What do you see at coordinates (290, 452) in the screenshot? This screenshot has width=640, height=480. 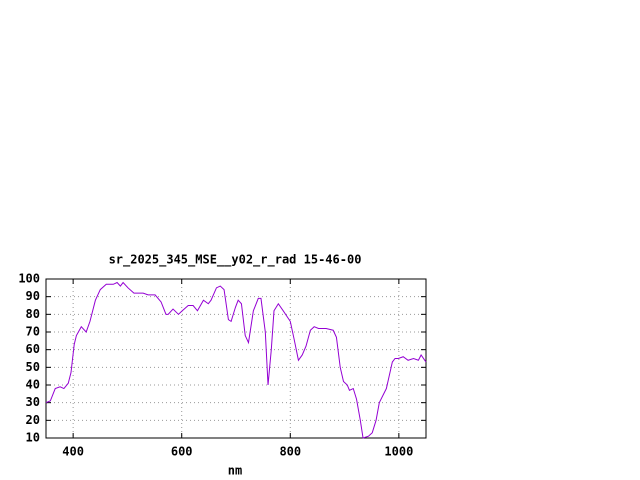 I see `x-tick-label: 800` at bounding box center [290, 452].